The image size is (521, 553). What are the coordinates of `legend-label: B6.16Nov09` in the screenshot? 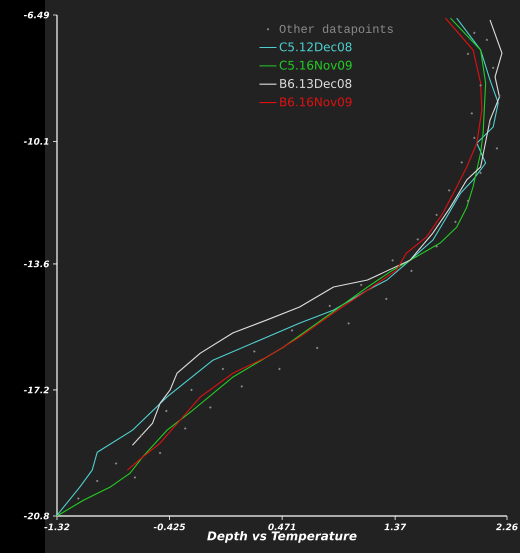 It's located at (316, 101).